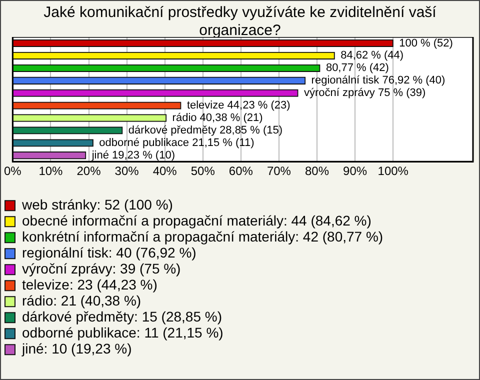 This screenshot has width=480, height=380. I want to click on x-tick-label: 70%, so click(279, 171).